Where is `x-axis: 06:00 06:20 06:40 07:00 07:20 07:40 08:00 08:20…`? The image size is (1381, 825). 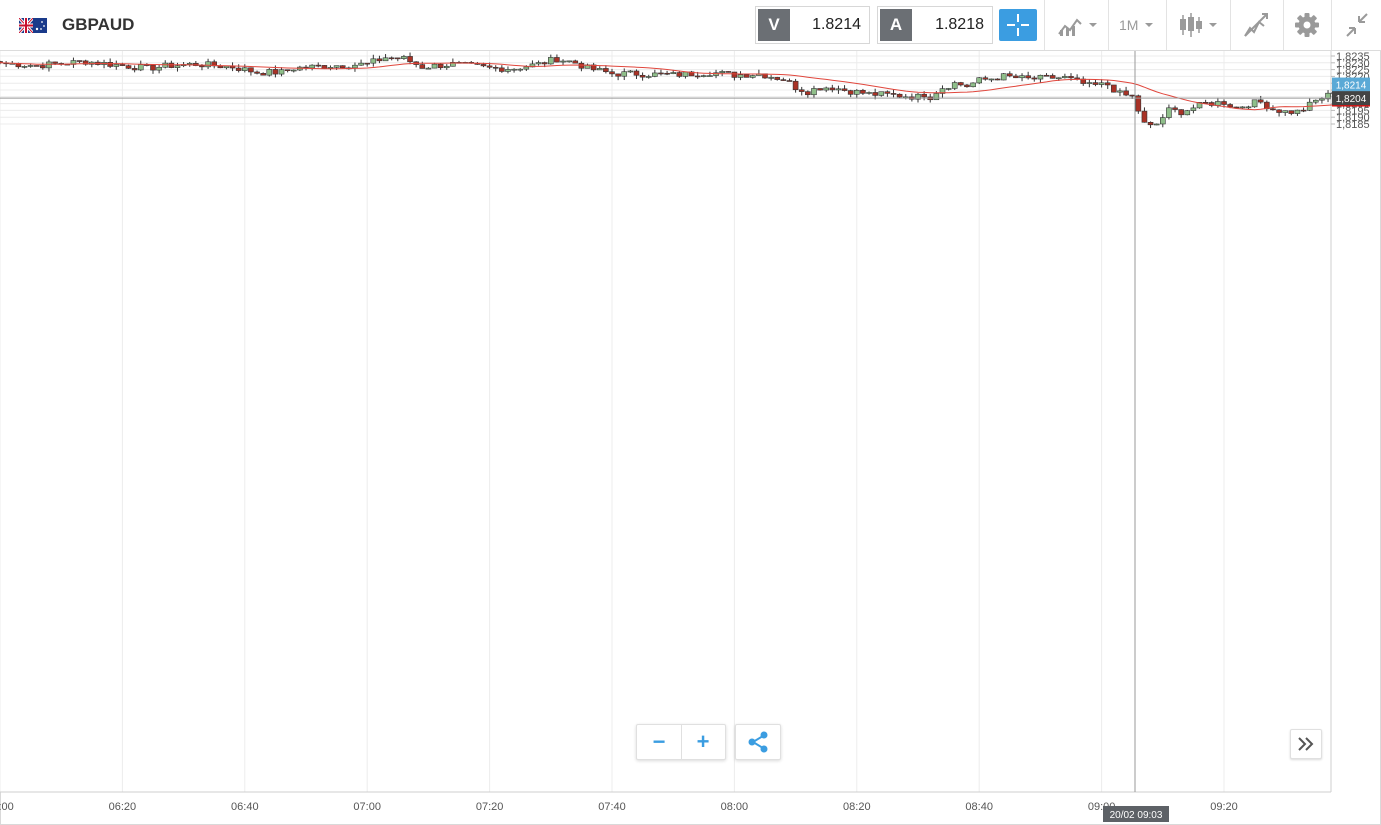 x-axis: 06:00 06:20 06:40 07:00 07:20 07:40 08:00 08:20… is located at coordinates (619, 807).